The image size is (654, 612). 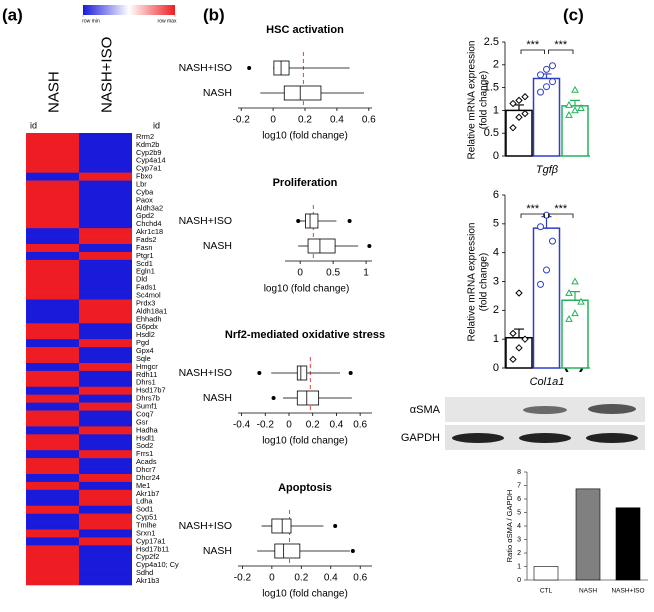 I want to click on x-axis-label: Tgfβ, so click(x=547, y=170).